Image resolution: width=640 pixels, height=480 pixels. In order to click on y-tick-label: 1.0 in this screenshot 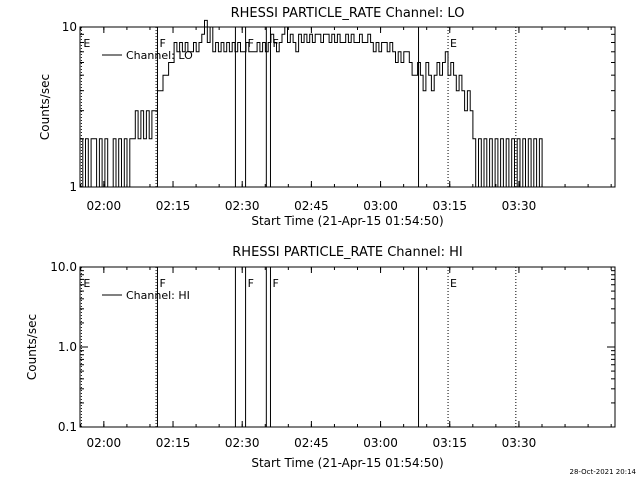, I will do `click(67, 347)`.